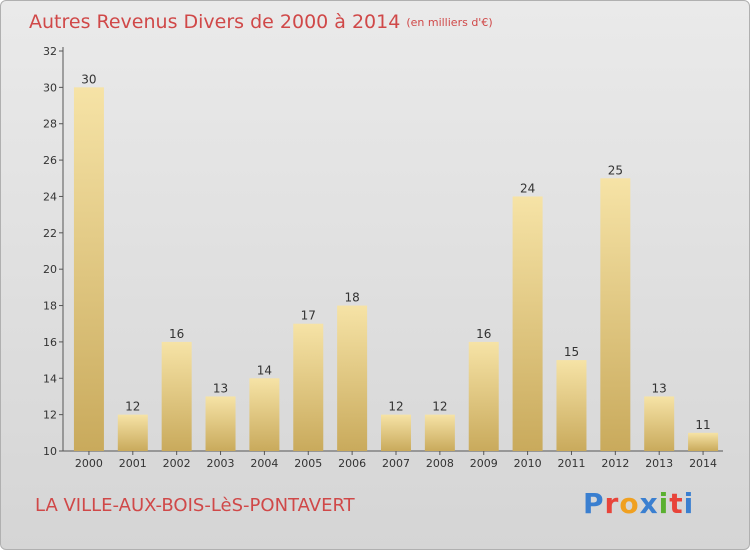 This screenshot has height=550, width=750. What do you see at coordinates (702, 425) in the screenshot?
I see `data-label: 11` at bounding box center [702, 425].